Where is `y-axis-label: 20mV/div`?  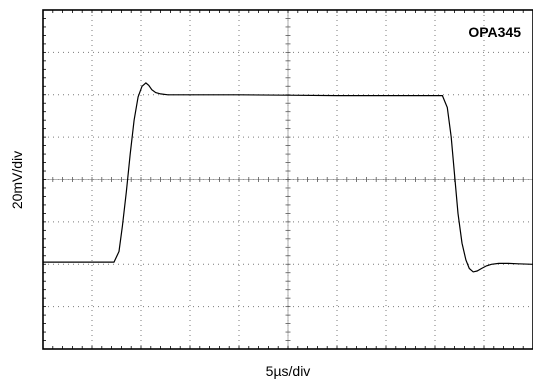
y-axis-label: 20mV/div is located at coordinates (17, 180).